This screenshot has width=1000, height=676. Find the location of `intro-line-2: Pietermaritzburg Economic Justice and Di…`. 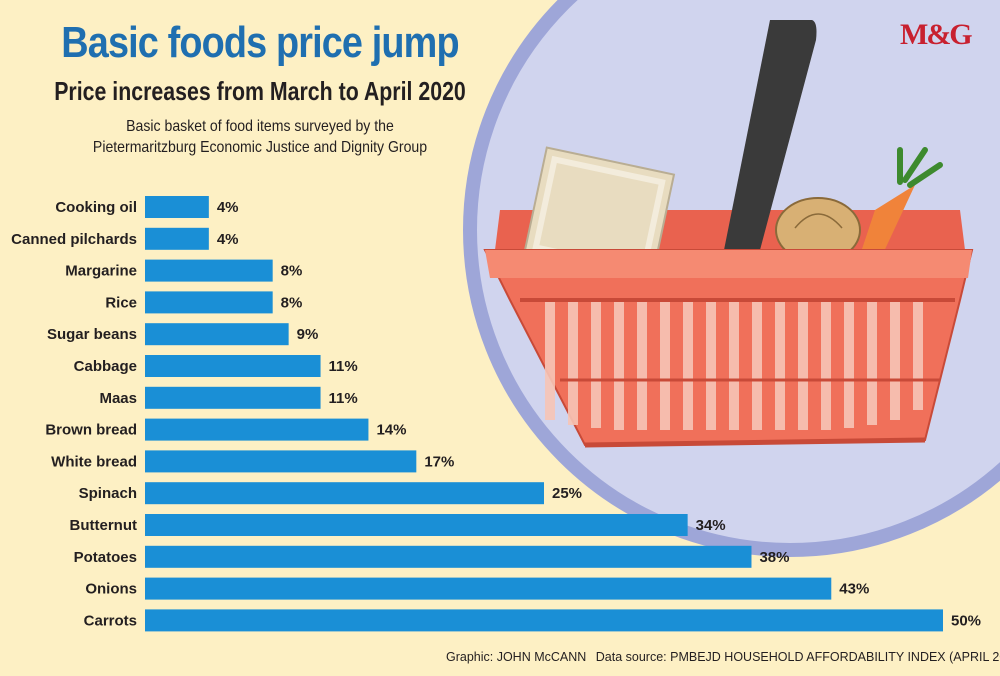

intro-line-2: Pietermaritzburg Economic Justice and Di… is located at coordinates (260, 147).